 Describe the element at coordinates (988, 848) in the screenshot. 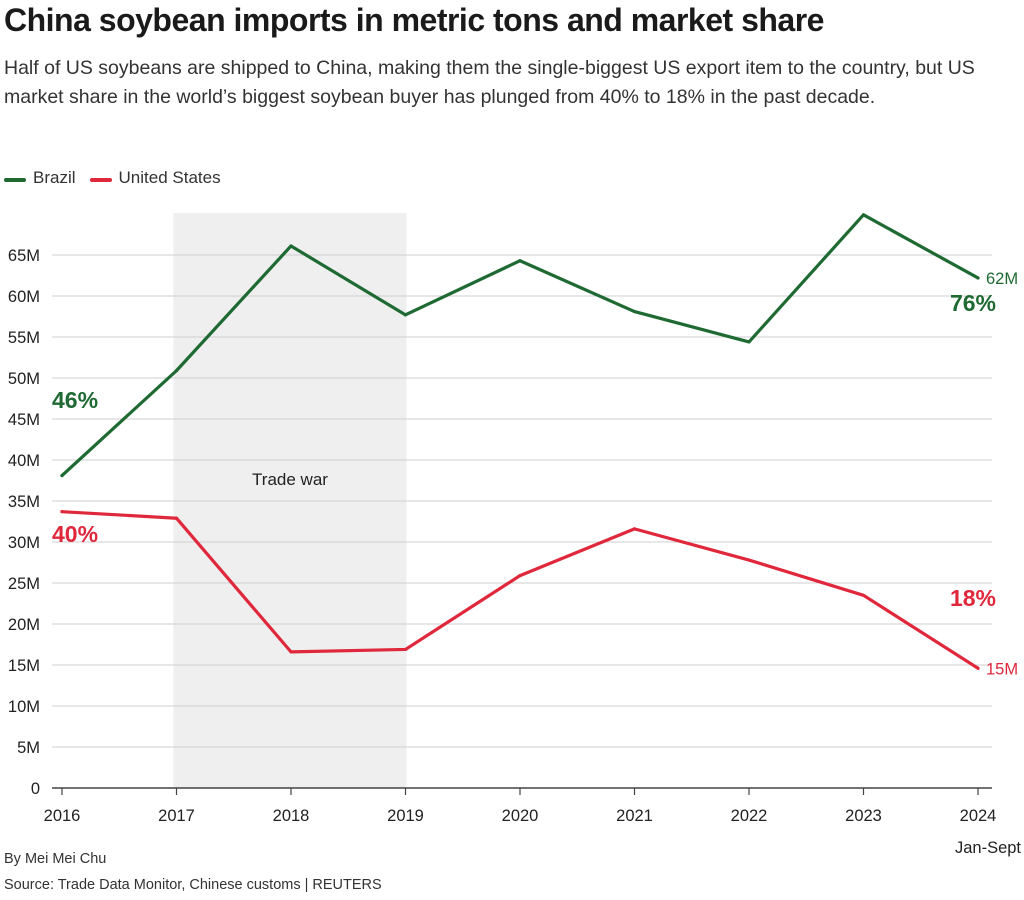

I see `x-tick-sublabel: Jan-Sept` at that location.